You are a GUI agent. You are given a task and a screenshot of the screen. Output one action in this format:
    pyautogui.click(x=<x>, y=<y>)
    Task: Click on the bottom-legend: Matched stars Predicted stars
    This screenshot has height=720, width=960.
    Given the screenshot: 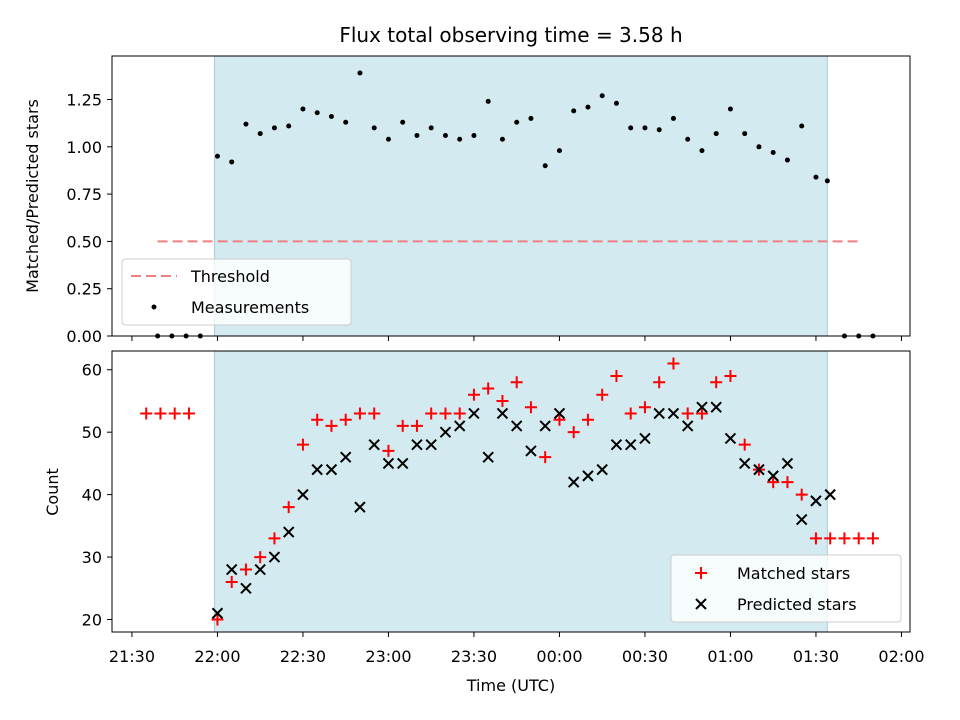 What is the action you would take?
    pyautogui.click(x=786, y=588)
    